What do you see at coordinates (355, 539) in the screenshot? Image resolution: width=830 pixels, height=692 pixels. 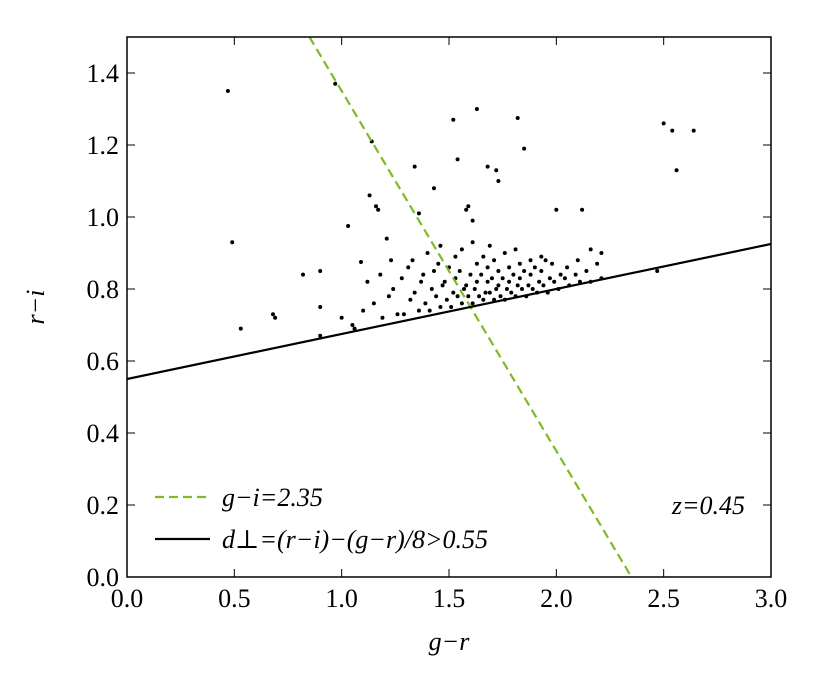 I see `legend-label: d⊥=(r−i)−(g−r)/8>0.55` at bounding box center [355, 539].